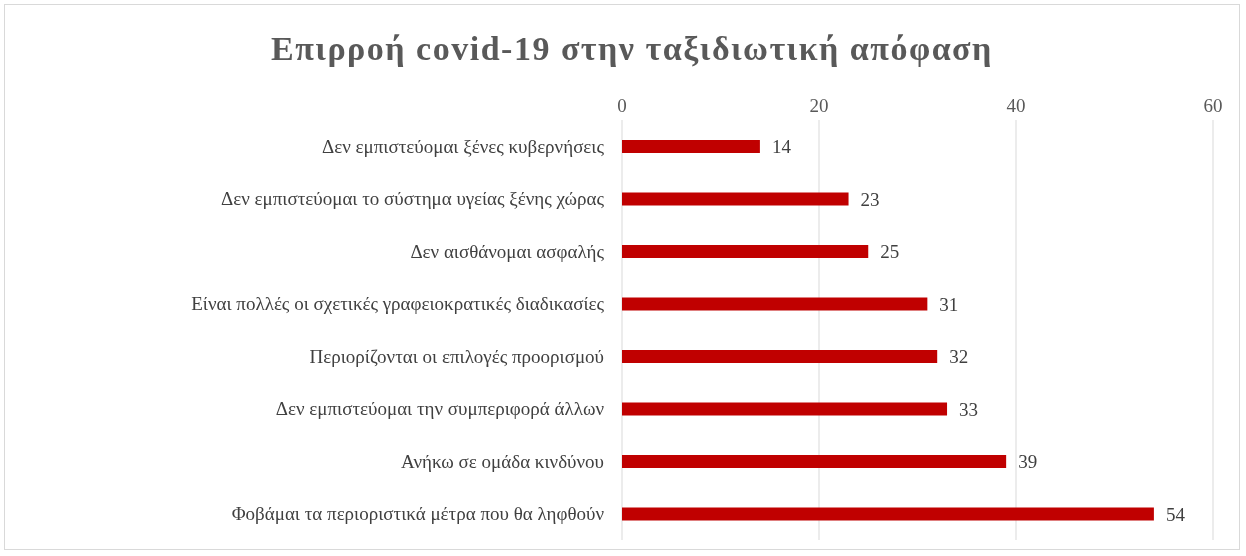  I want to click on data-label: 33, so click(969, 409).